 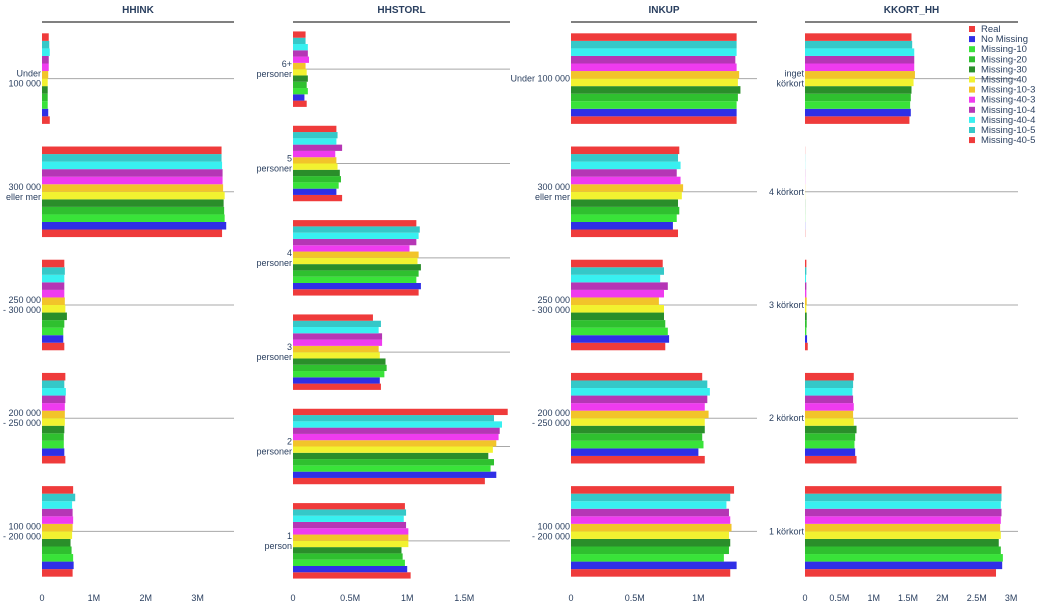 What do you see at coordinates (787, 305) in the screenshot?
I see `category-label: 3 körkort` at bounding box center [787, 305].